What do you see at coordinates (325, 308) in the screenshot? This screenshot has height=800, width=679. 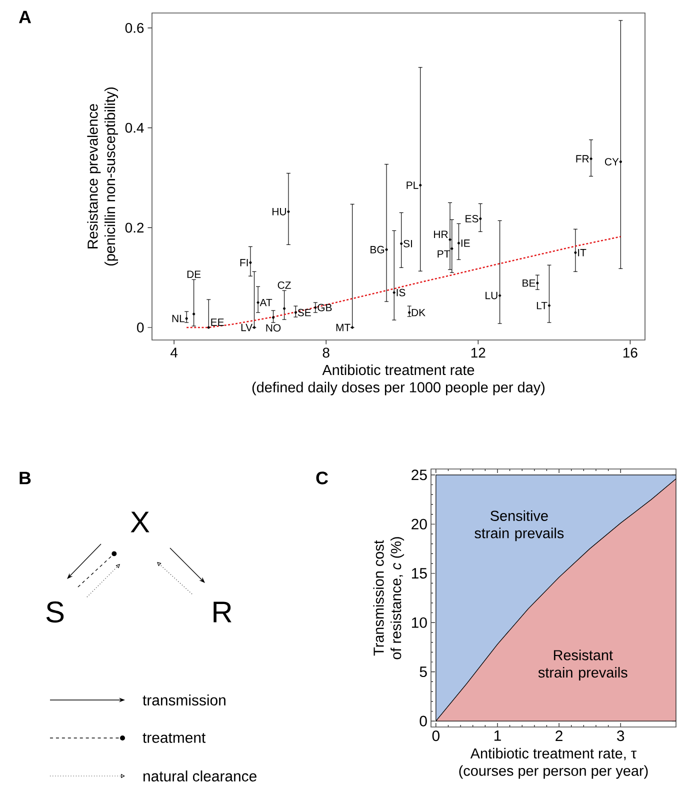 I see `annotation: GB` at bounding box center [325, 308].